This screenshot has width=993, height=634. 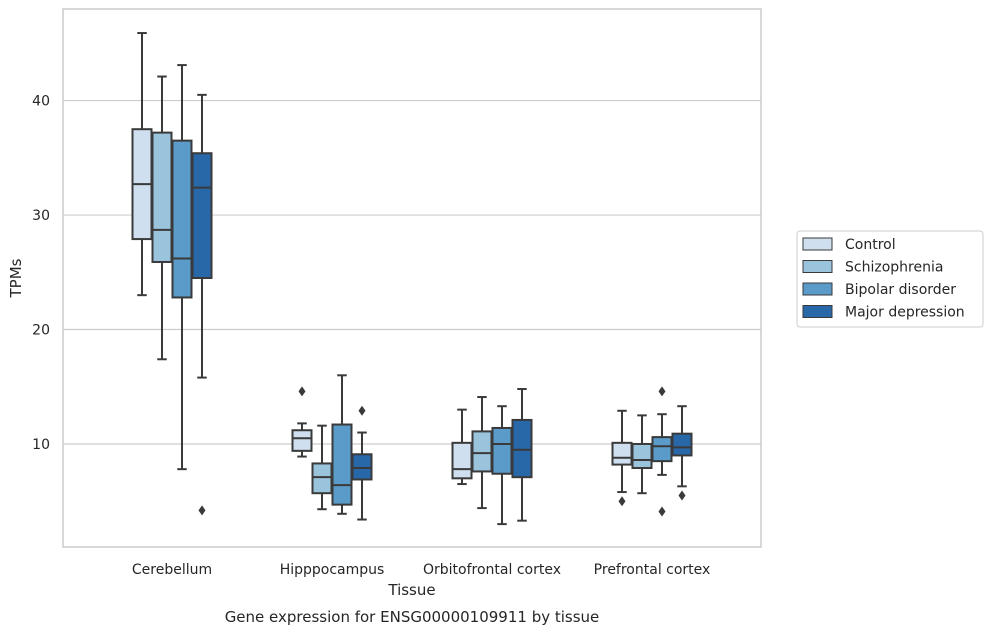 What do you see at coordinates (652, 570) in the screenshot?
I see `x-tick-label: Prefrontal cortex` at bounding box center [652, 570].